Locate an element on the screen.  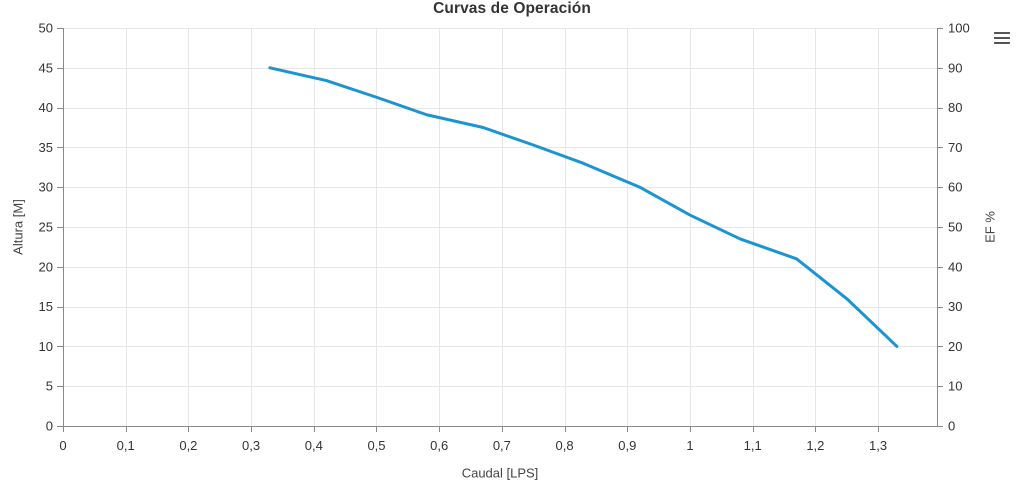
hamburger-menu-icon is located at coordinates (1002, 38).